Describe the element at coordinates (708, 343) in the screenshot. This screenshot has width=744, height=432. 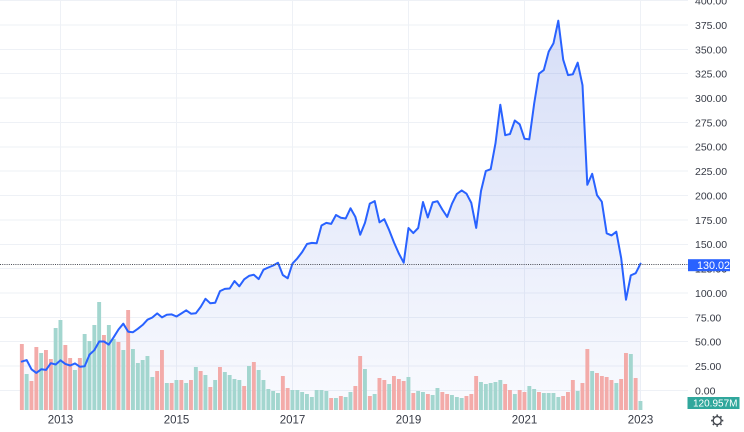
I see `svg-text: 50.00` at that location.